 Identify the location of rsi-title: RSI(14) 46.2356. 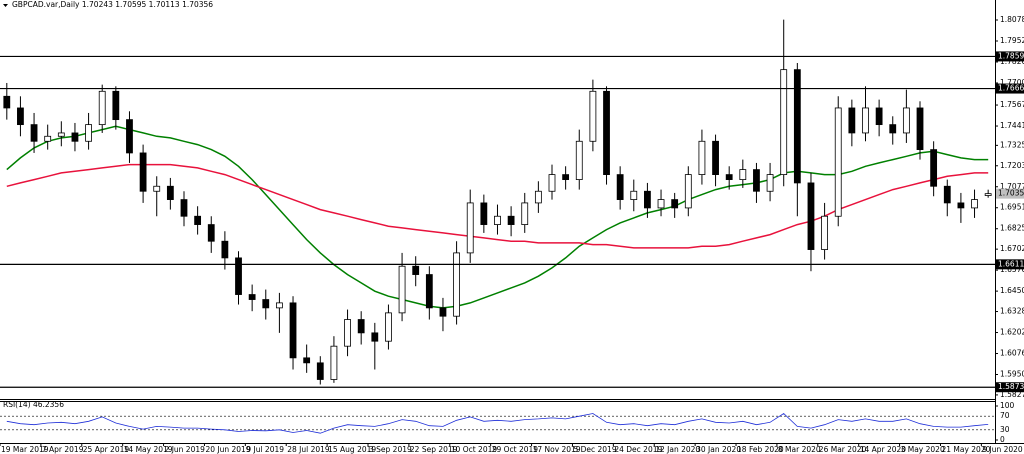
(33, 404).